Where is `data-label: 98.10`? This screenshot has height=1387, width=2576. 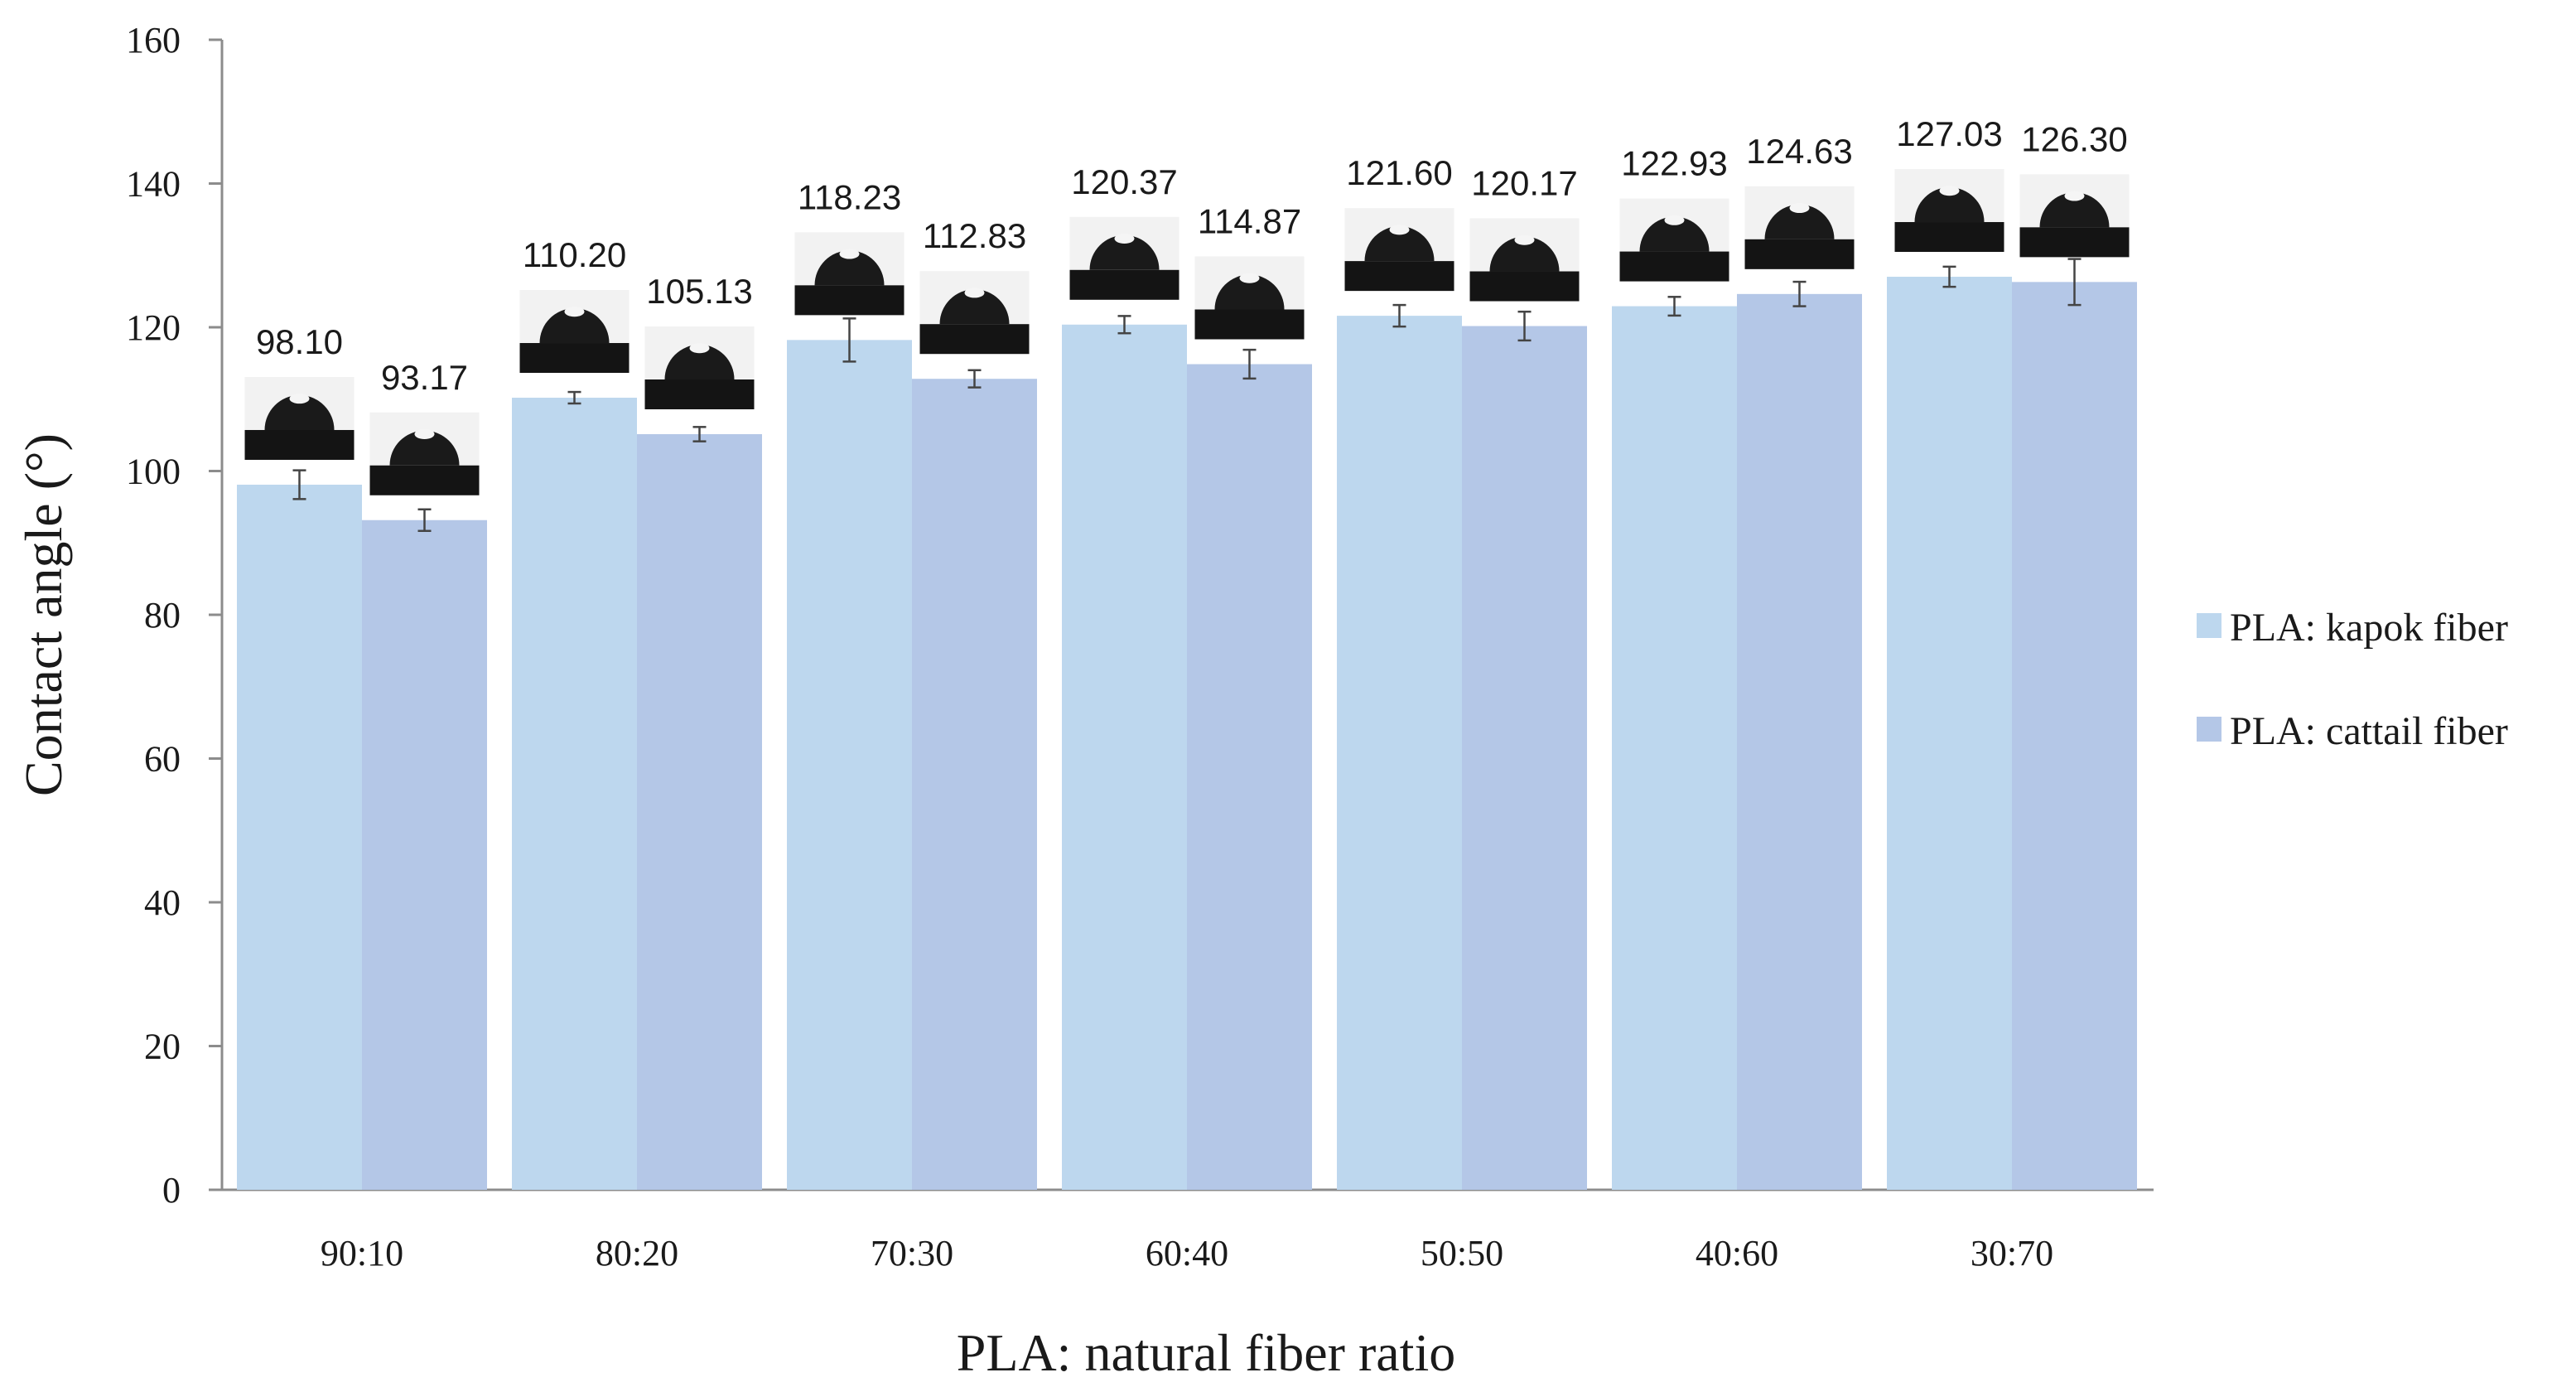 data-label: 98.10 is located at coordinates (299, 341).